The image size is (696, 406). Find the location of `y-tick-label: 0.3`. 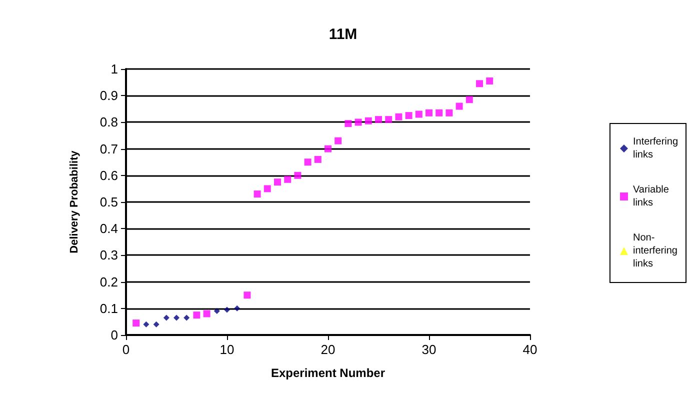

y-tick-label: 0.3 is located at coordinates (109, 255).